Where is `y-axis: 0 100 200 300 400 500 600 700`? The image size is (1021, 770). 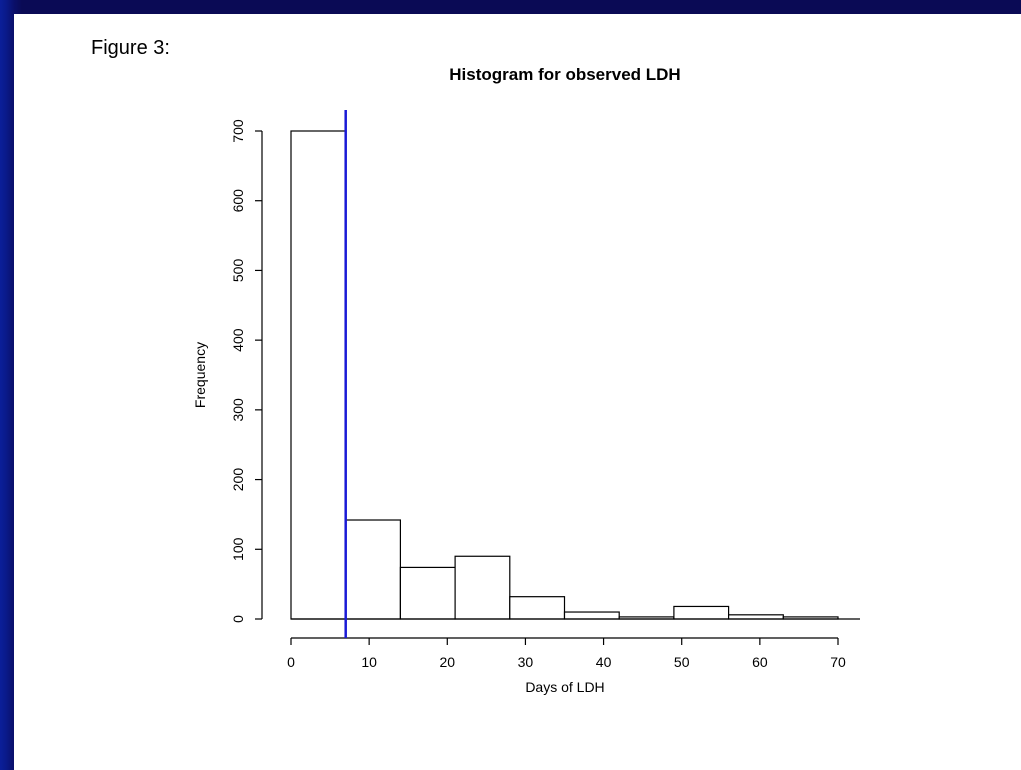
y-axis: 0 100 200 300 400 500 600 700 is located at coordinates (246, 371).